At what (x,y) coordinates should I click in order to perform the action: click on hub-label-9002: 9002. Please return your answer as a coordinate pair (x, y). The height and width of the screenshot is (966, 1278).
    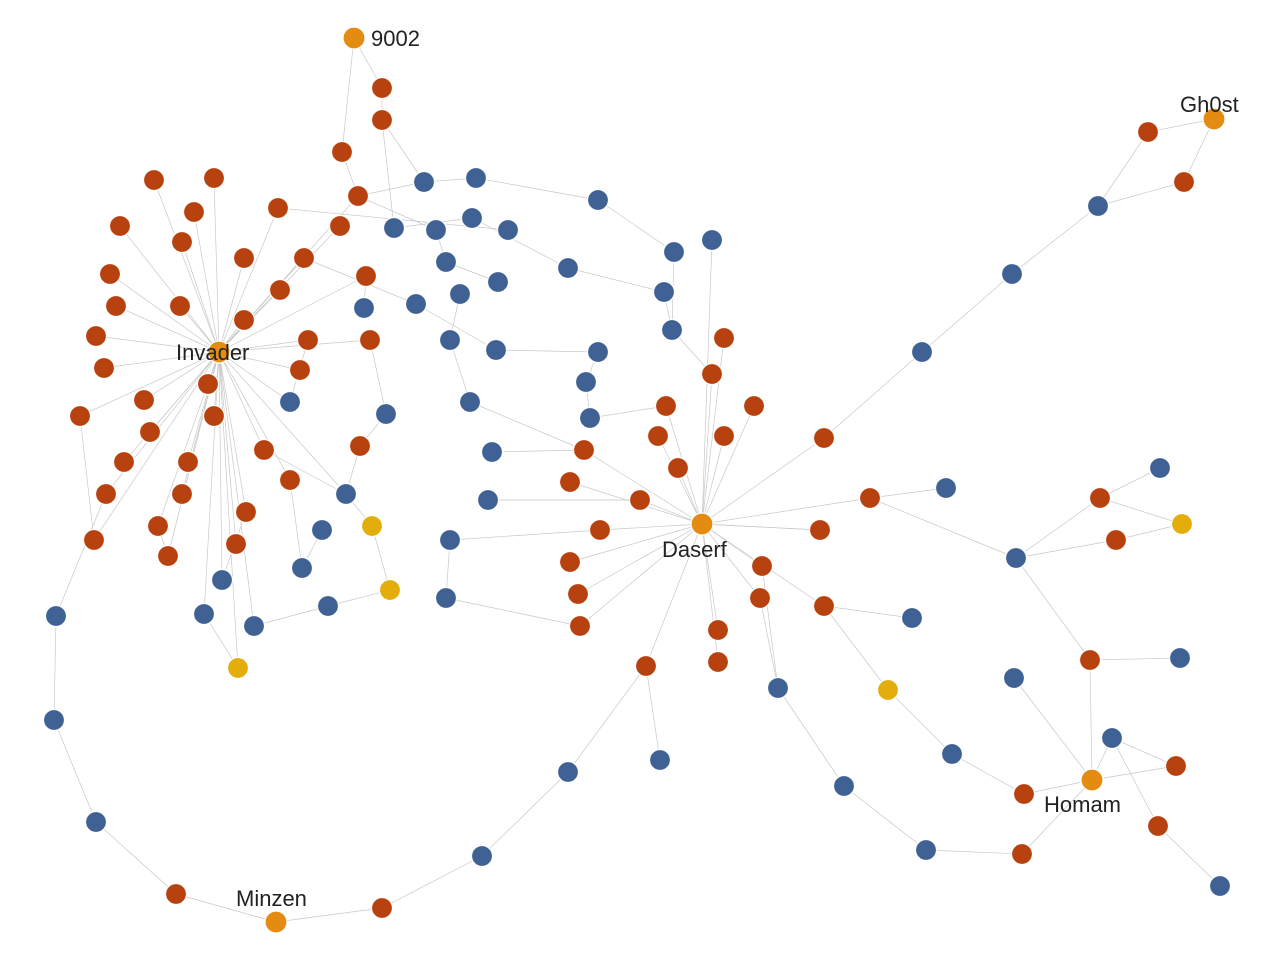
    Looking at the image, I should click on (395, 38).